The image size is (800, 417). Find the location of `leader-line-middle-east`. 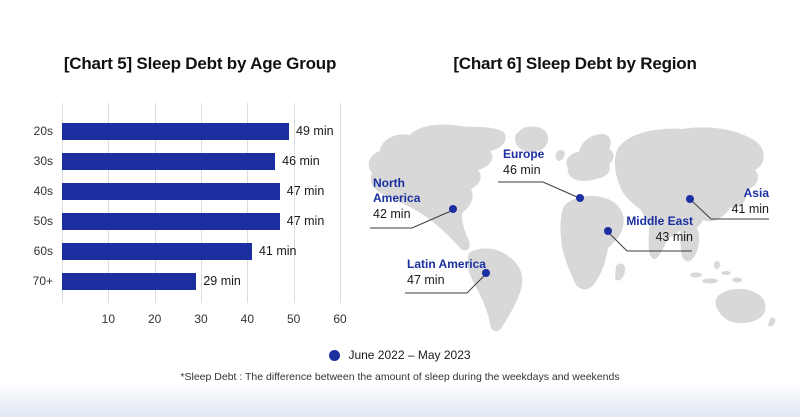

leader-line-middle-east is located at coordinates (650, 242).